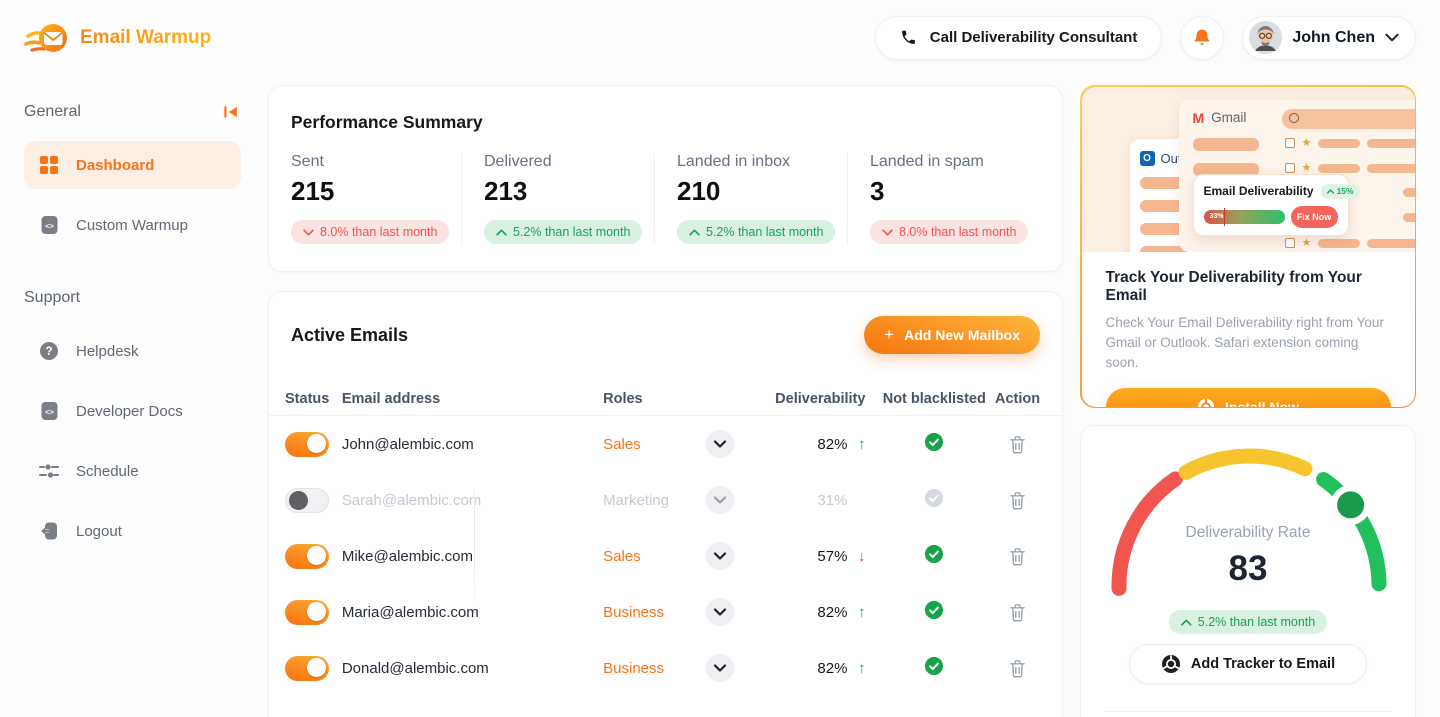  I want to click on email-address: Sarah@alembic.com, so click(411, 500).